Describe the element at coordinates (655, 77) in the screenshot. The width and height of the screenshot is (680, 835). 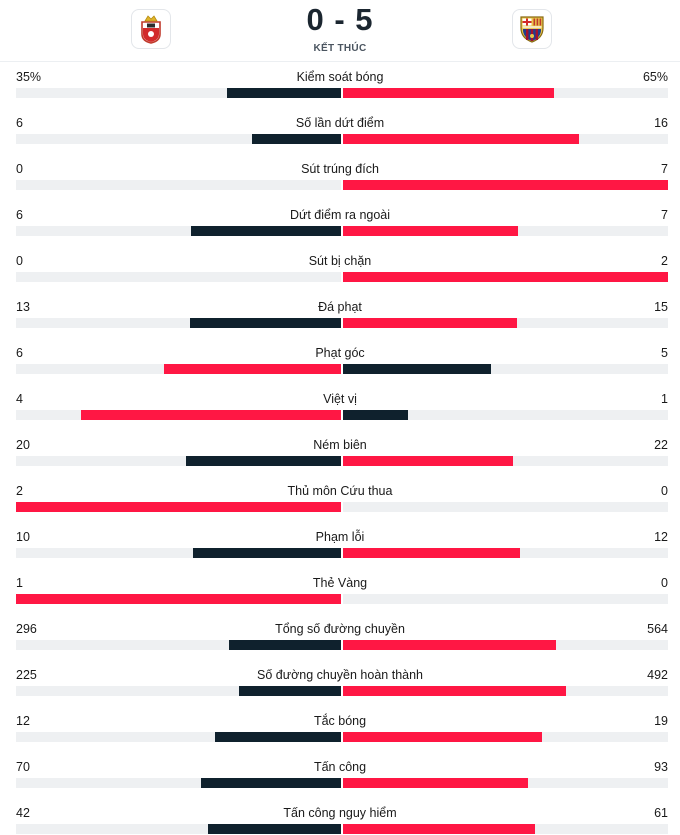
I see `stat-away-value: 65%` at that location.